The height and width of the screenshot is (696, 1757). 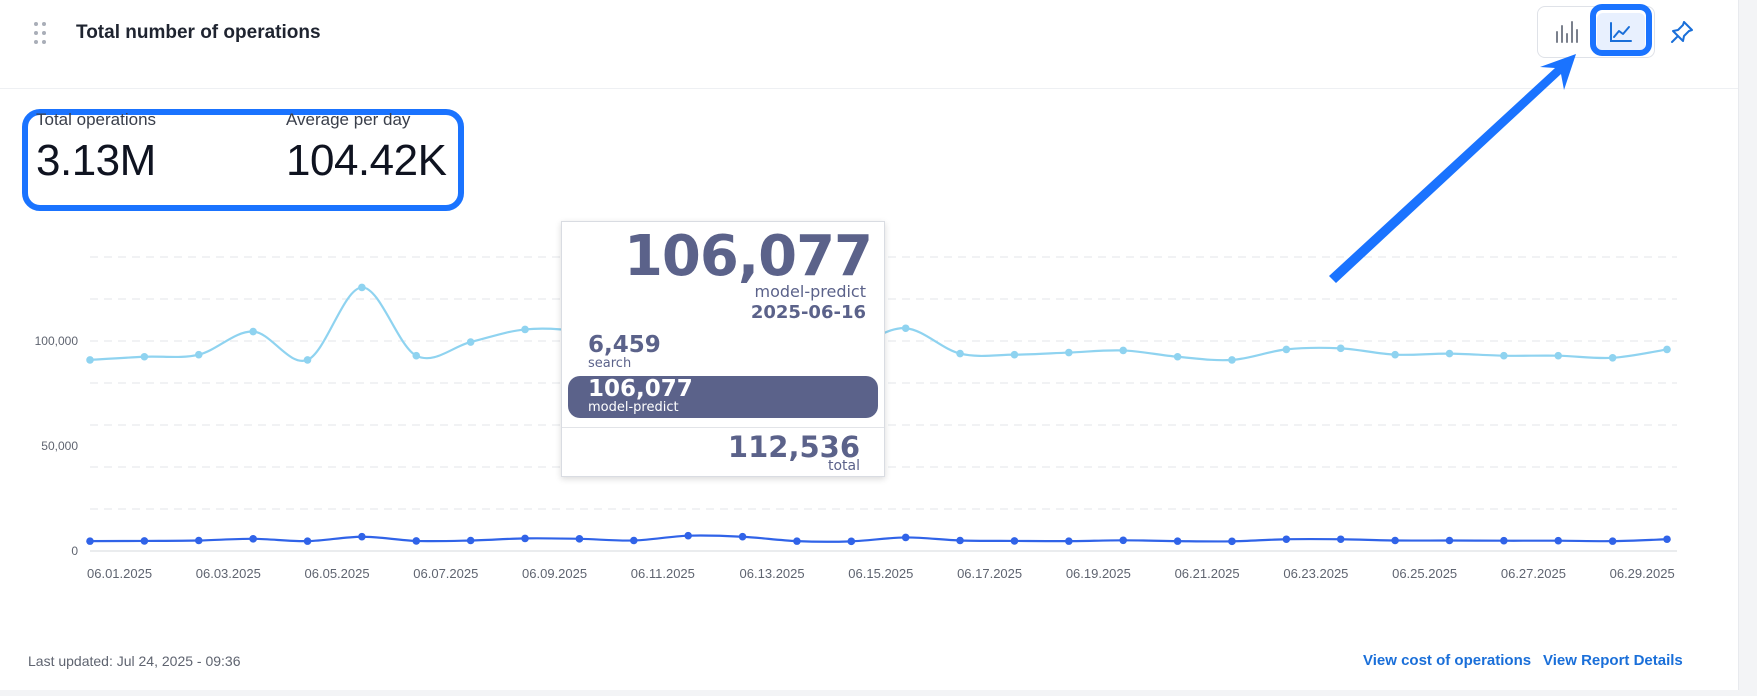 I want to click on card-header: Total number of operations, so click(x=869, y=44).